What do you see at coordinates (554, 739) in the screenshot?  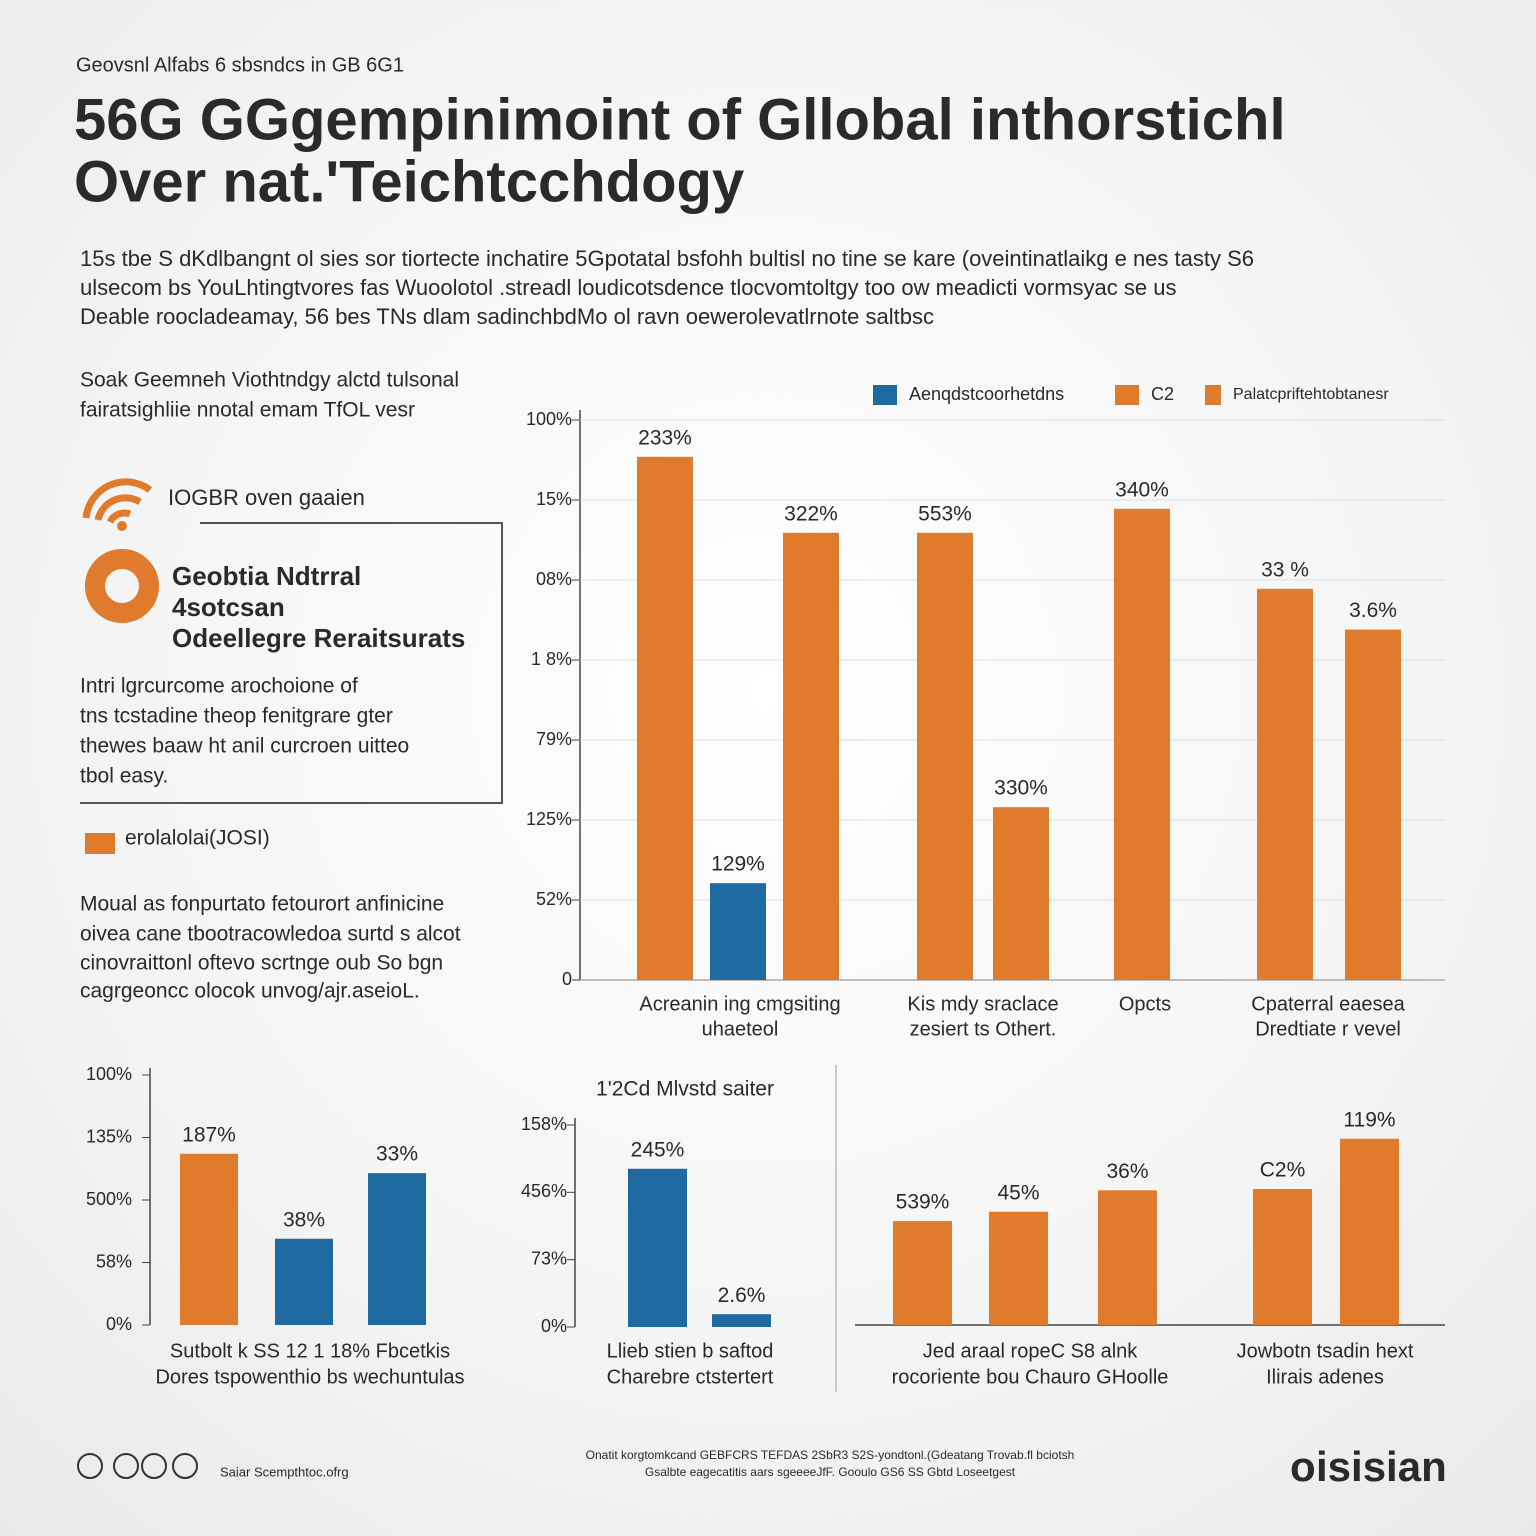 I see `y-tick-label: 79%` at bounding box center [554, 739].